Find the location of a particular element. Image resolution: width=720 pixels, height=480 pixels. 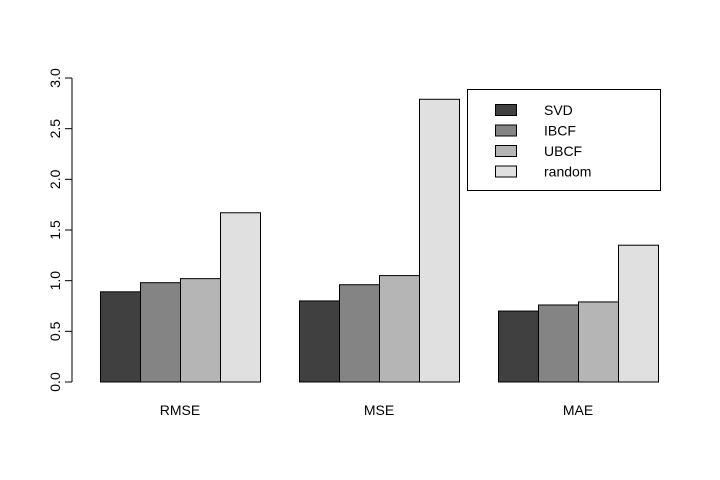

category-labels: RMSE MSE MAE is located at coordinates (376, 410).